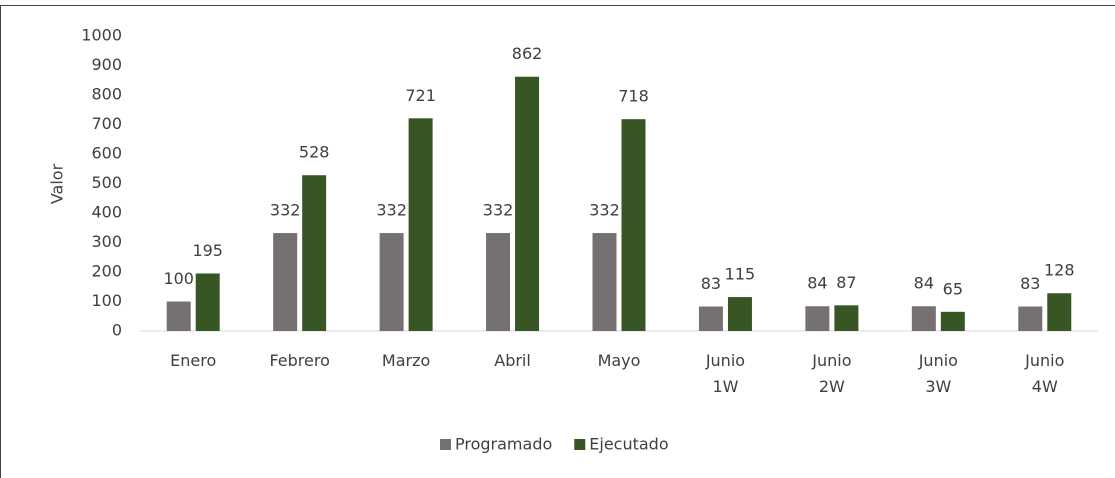 This screenshot has height=478, width=1115. I want to click on x-tick-label: Mayo, so click(619, 360).